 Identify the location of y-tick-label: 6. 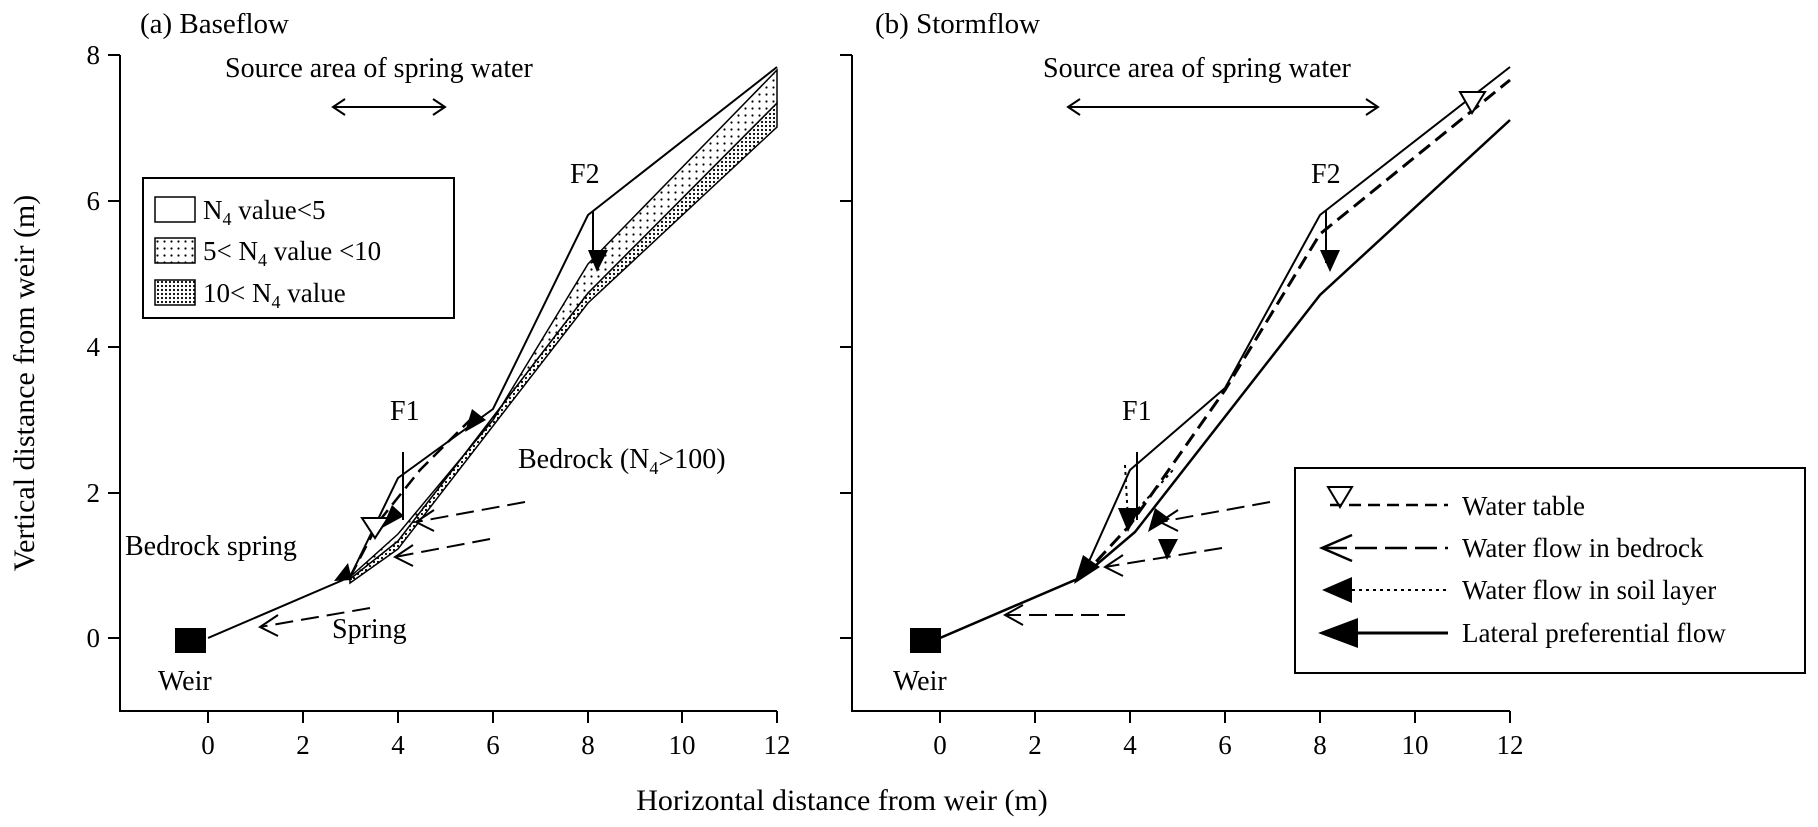
(94, 201).